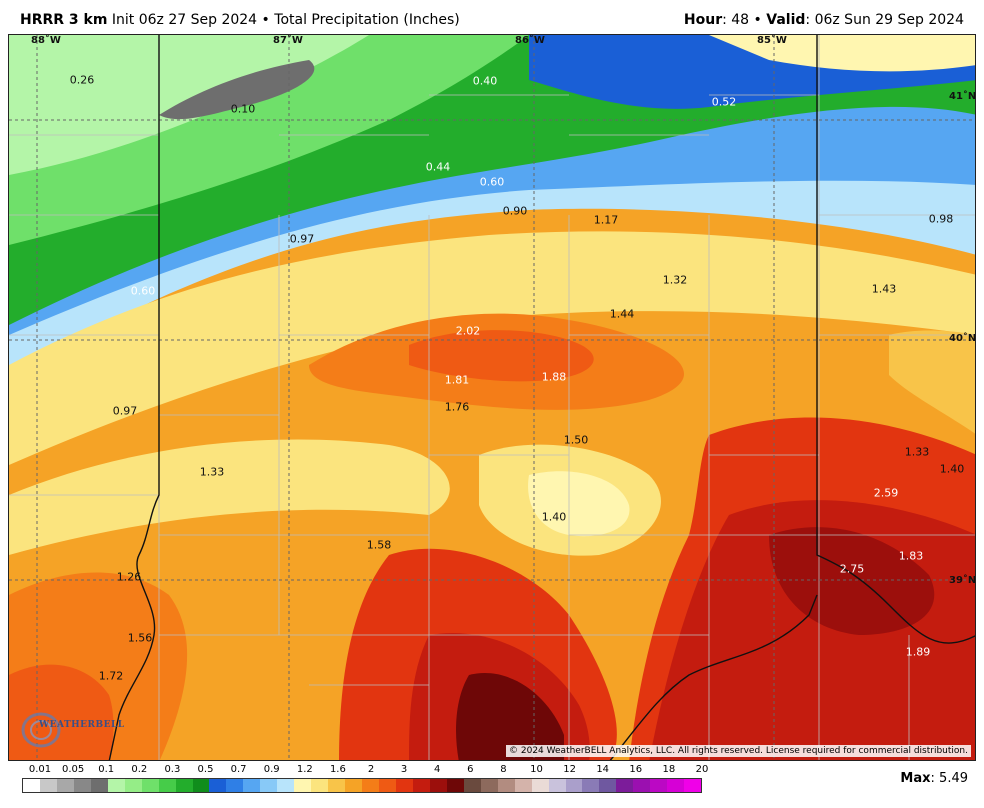 The height and width of the screenshot is (808, 984). I want to click on legend-tick-label: 10, so click(536, 769).